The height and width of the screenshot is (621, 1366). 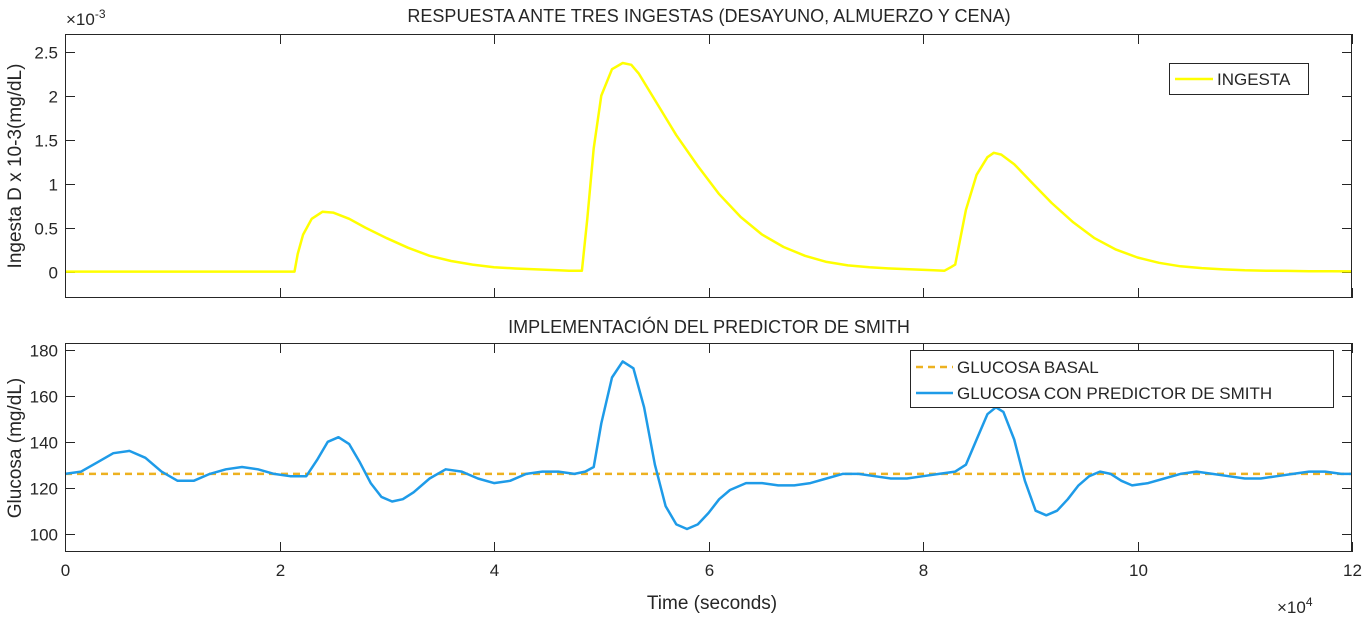 I want to click on y-tick-label: 160, so click(x=44, y=397).